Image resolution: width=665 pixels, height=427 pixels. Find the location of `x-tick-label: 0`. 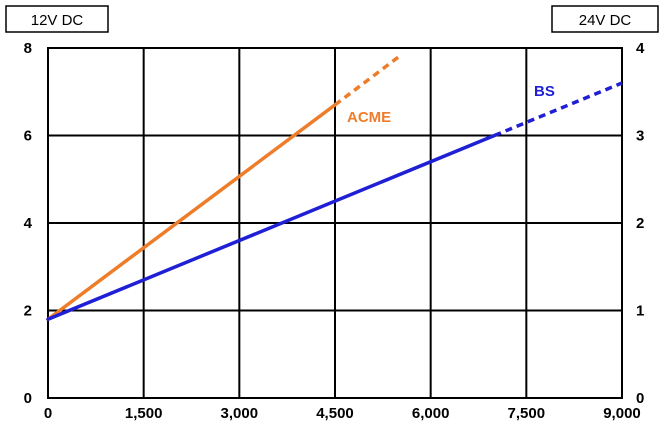

x-tick-label: 0 is located at coordinates (48, 413).